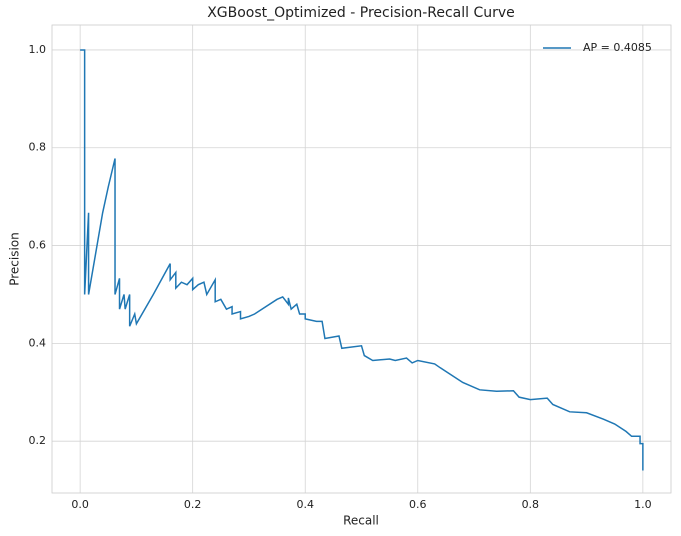 The width and height of the screenshot is (681, 536). I want to click on x-tick-label: 0.2, so click(193, 504).